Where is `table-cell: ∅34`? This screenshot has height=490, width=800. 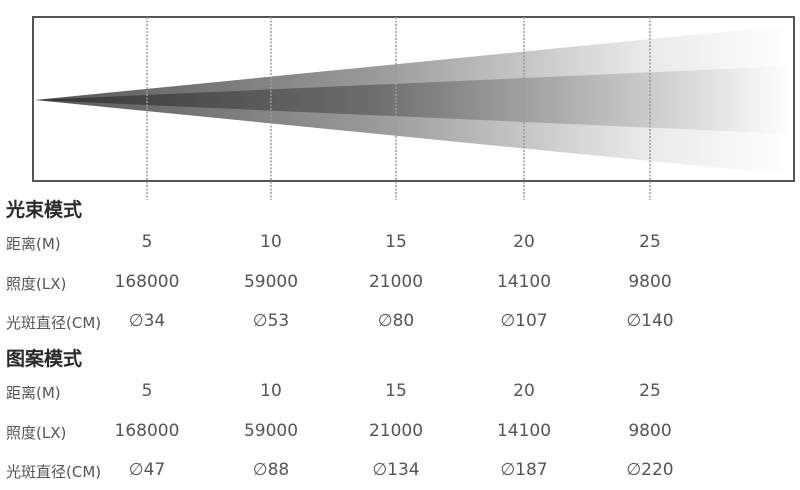
table-cell: ∅34 is located at coordinates (147, 321).